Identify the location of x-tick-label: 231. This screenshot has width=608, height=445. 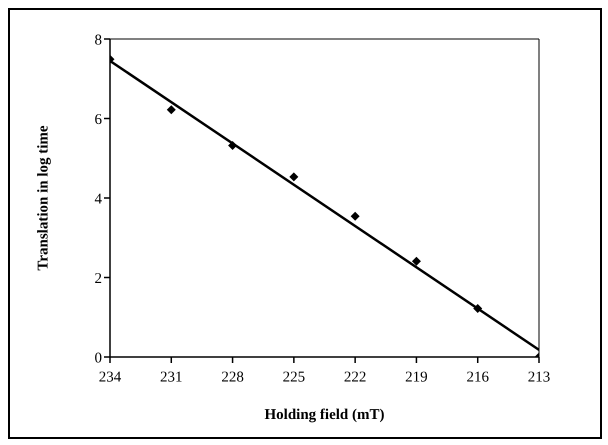
(171, 378).